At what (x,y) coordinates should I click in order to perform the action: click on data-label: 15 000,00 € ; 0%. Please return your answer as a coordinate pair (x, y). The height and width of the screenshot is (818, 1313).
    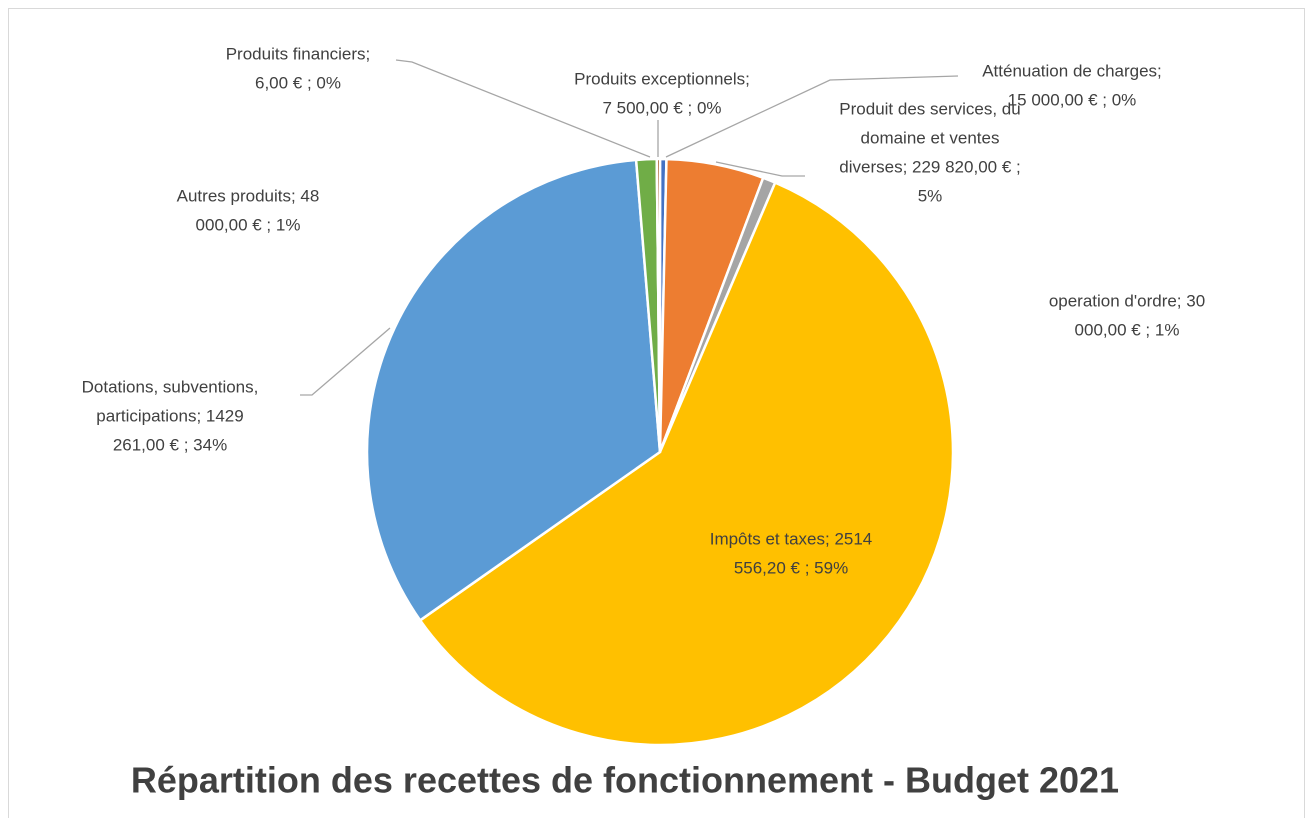
    Looking at the image, I should click on (1072, 99).